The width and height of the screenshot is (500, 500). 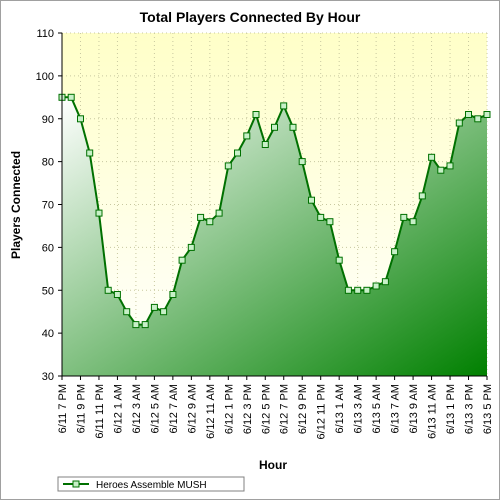 I want to click on y-tick-label: 80, so click(x=48, y=163).